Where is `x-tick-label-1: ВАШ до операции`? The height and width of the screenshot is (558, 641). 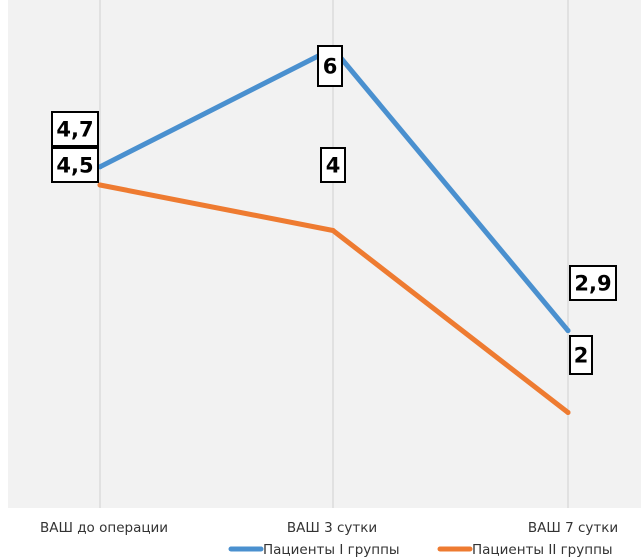 x-tick-label-1: ВАШ до операции is located at coordinates (104, 528).